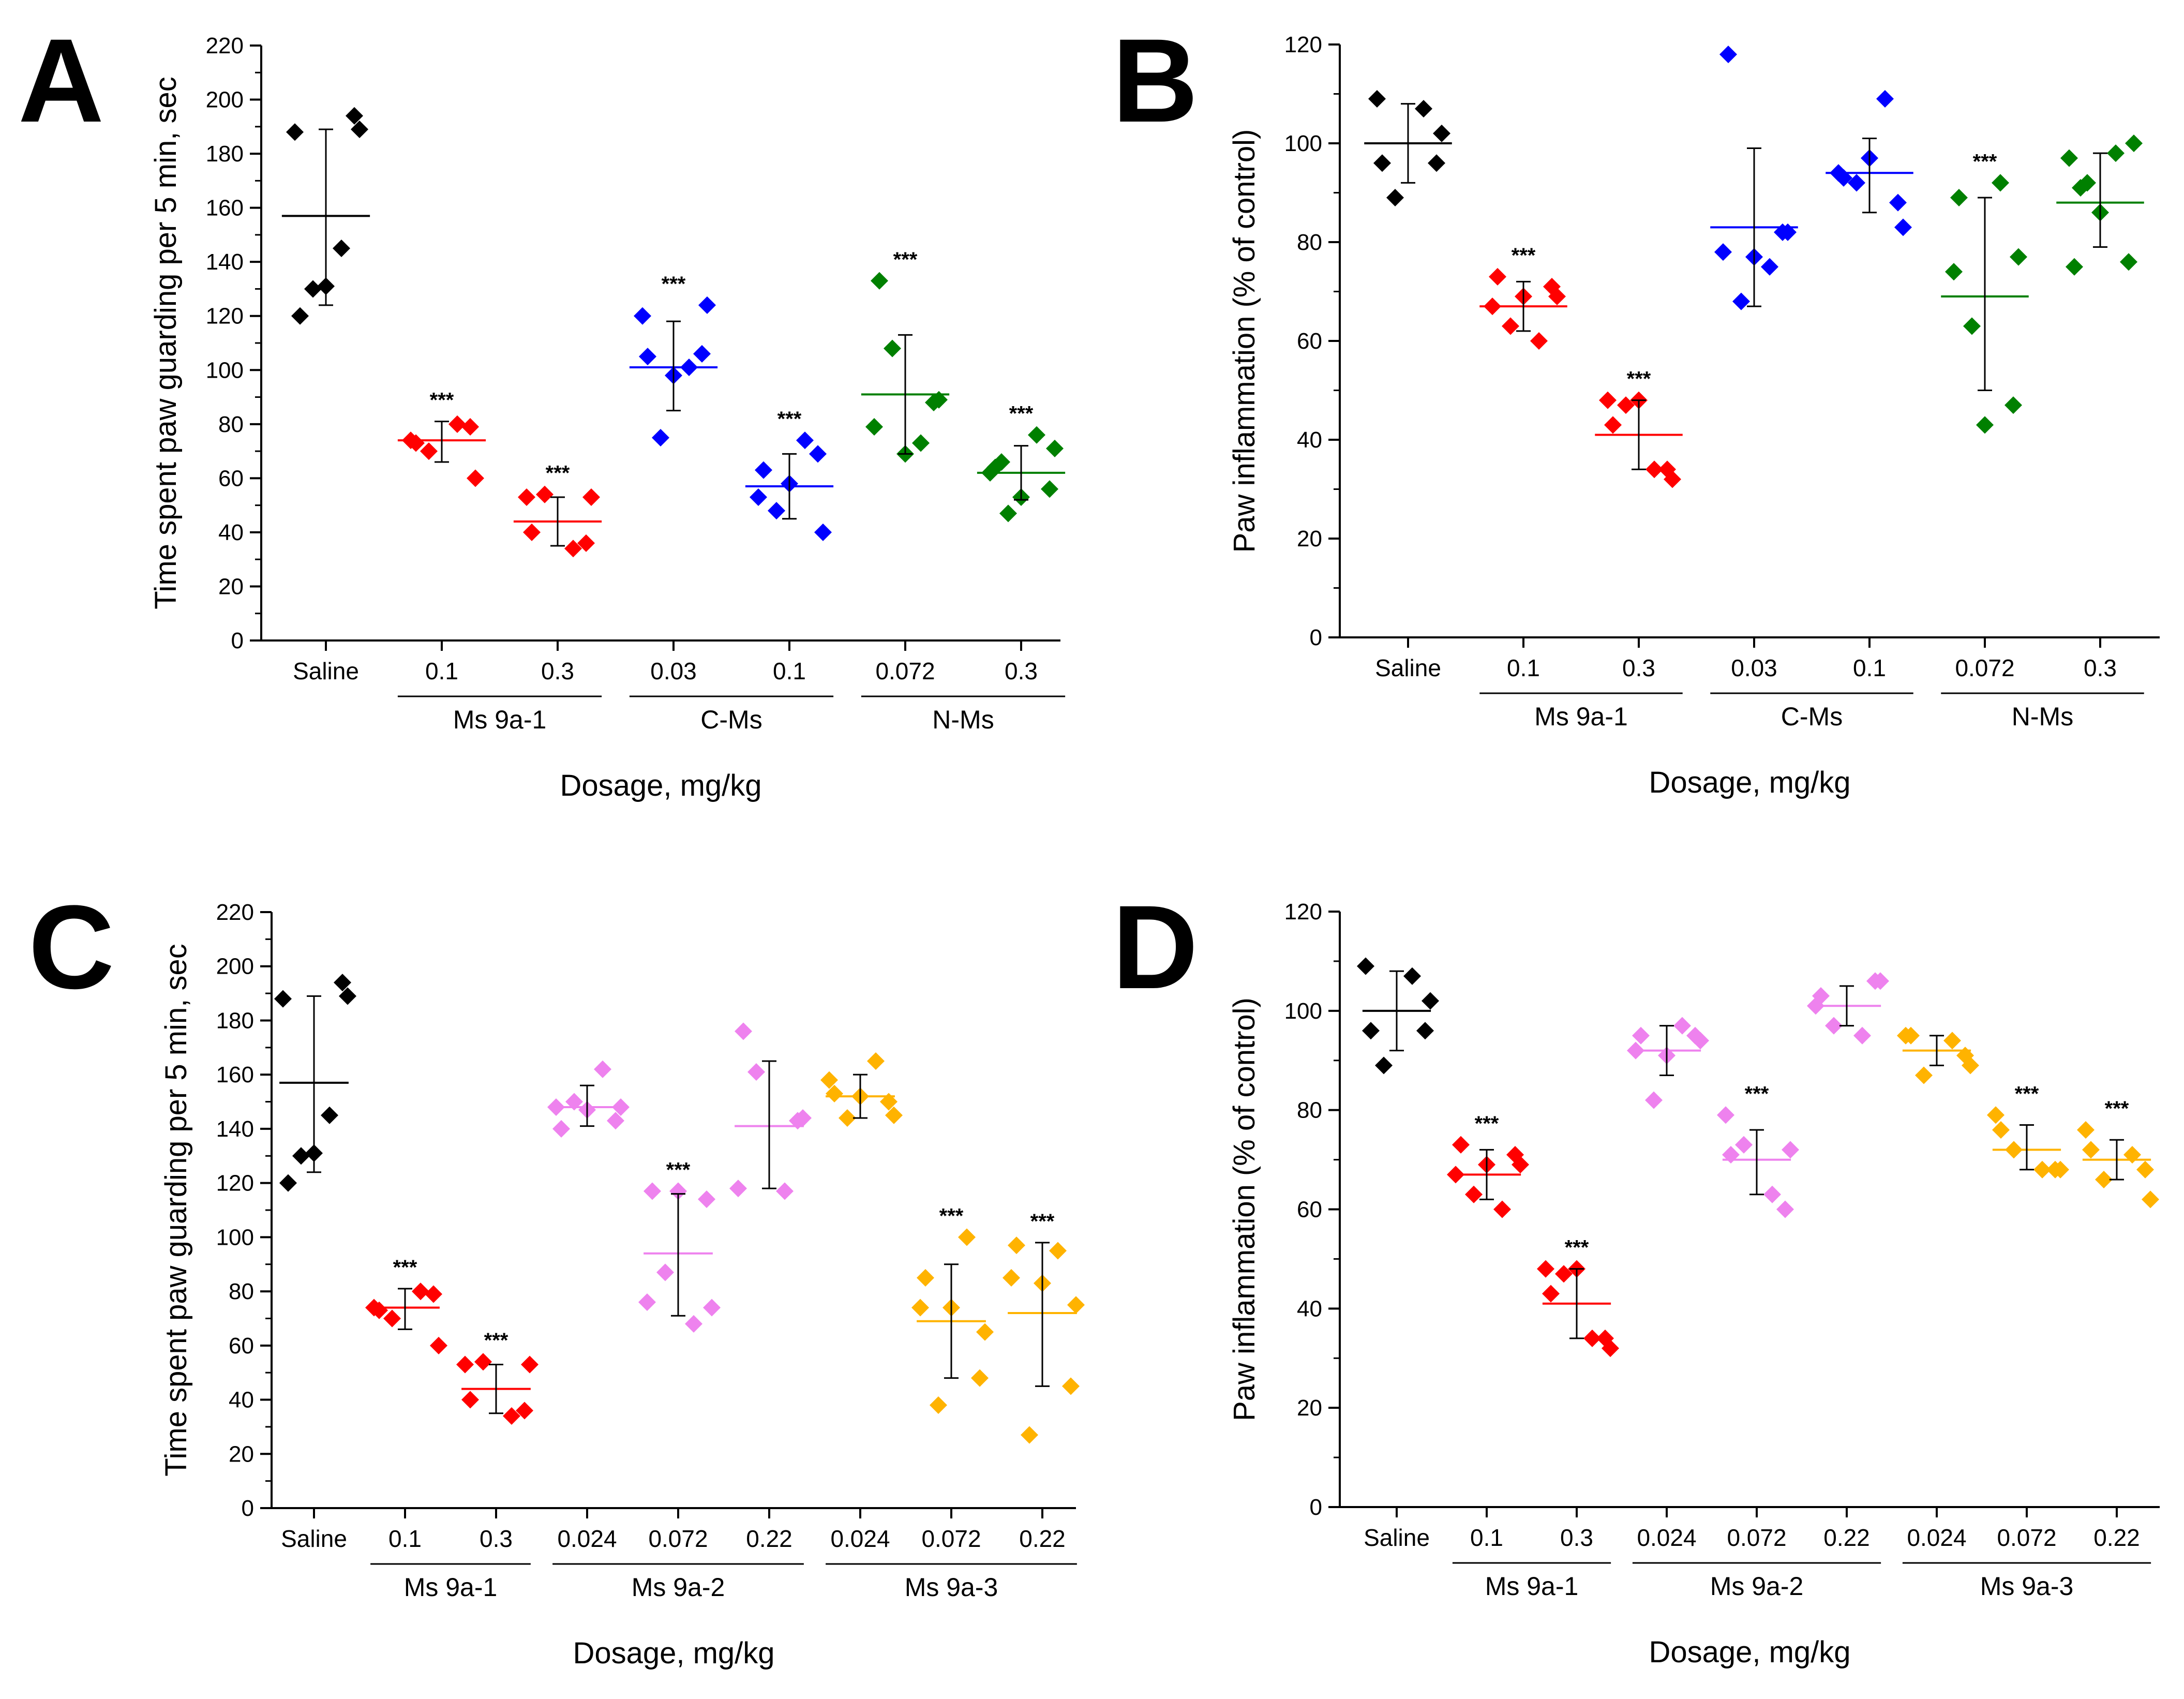 The width and height of the screenshot is (2184, 1699). I want to click on x-category-label: 0.22, so click(769, 1538).